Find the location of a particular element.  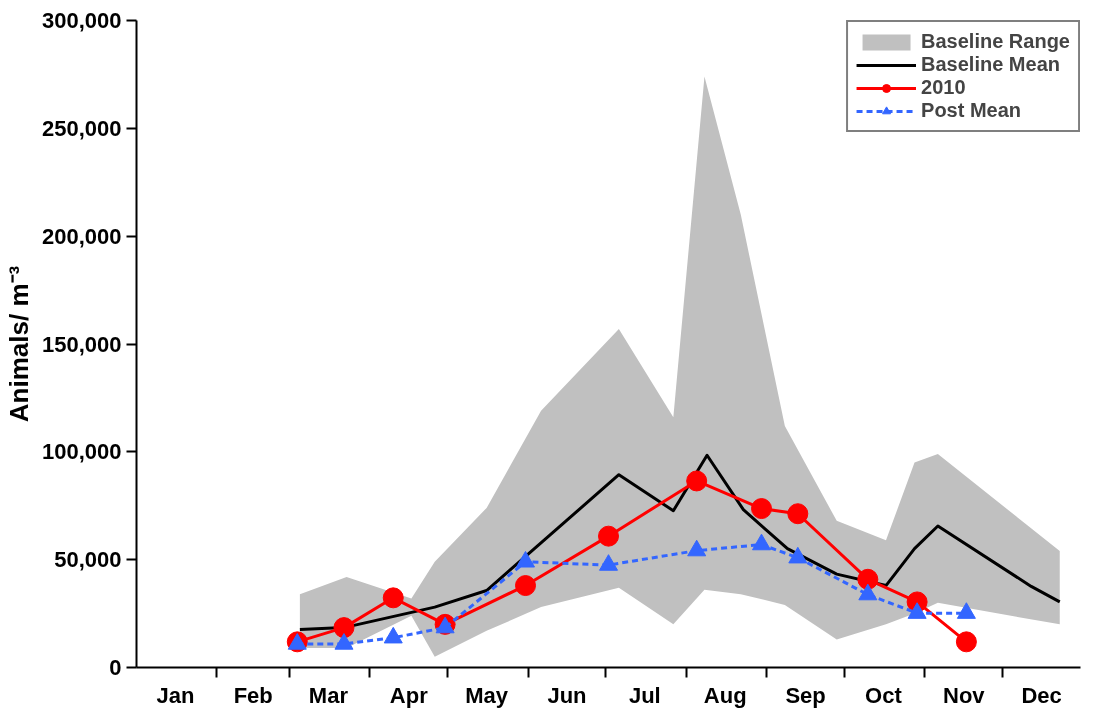

x-tick-label: Nov is located at coordinates (964, 695).